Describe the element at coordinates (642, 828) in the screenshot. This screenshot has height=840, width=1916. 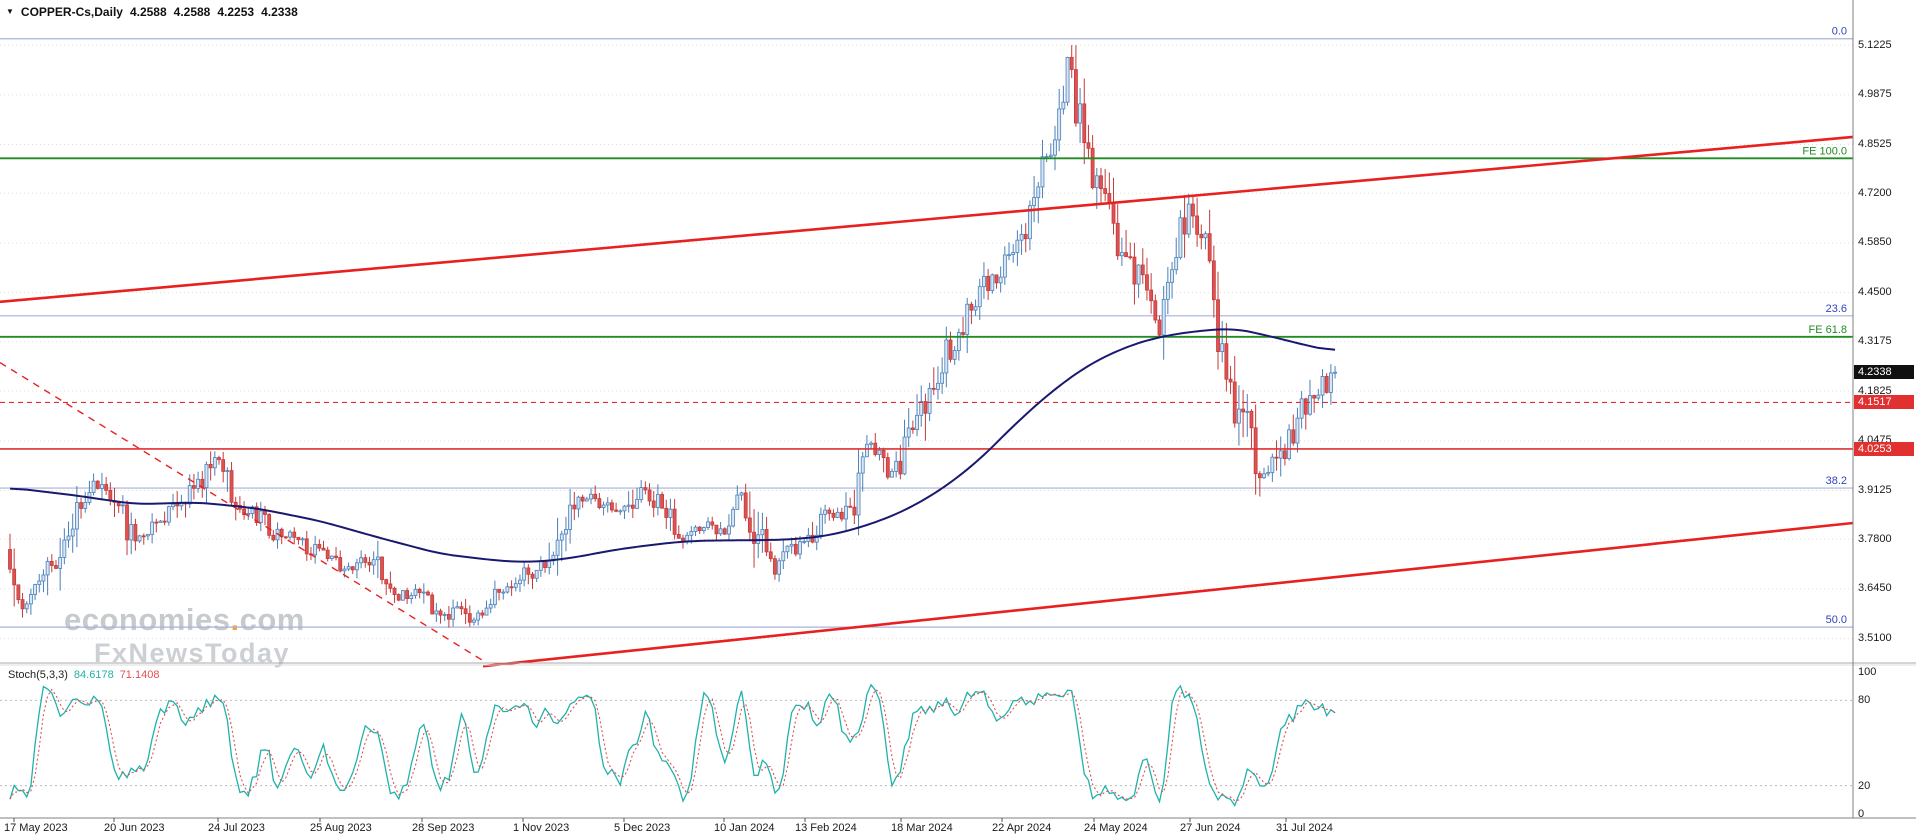
I see `date-label: 5 Dec 2023` at that location.